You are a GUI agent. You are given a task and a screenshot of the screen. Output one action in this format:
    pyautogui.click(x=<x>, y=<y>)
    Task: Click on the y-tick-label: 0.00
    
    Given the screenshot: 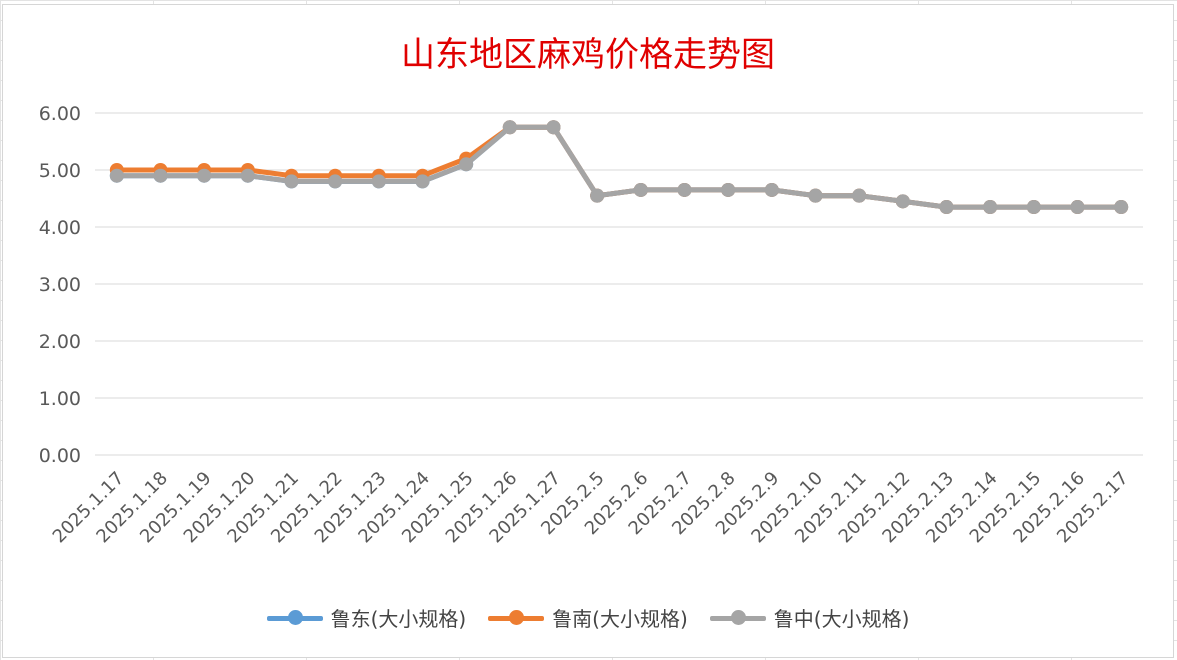 What is the action you would take?
    pyautogui.click(x=60, y=456)
    